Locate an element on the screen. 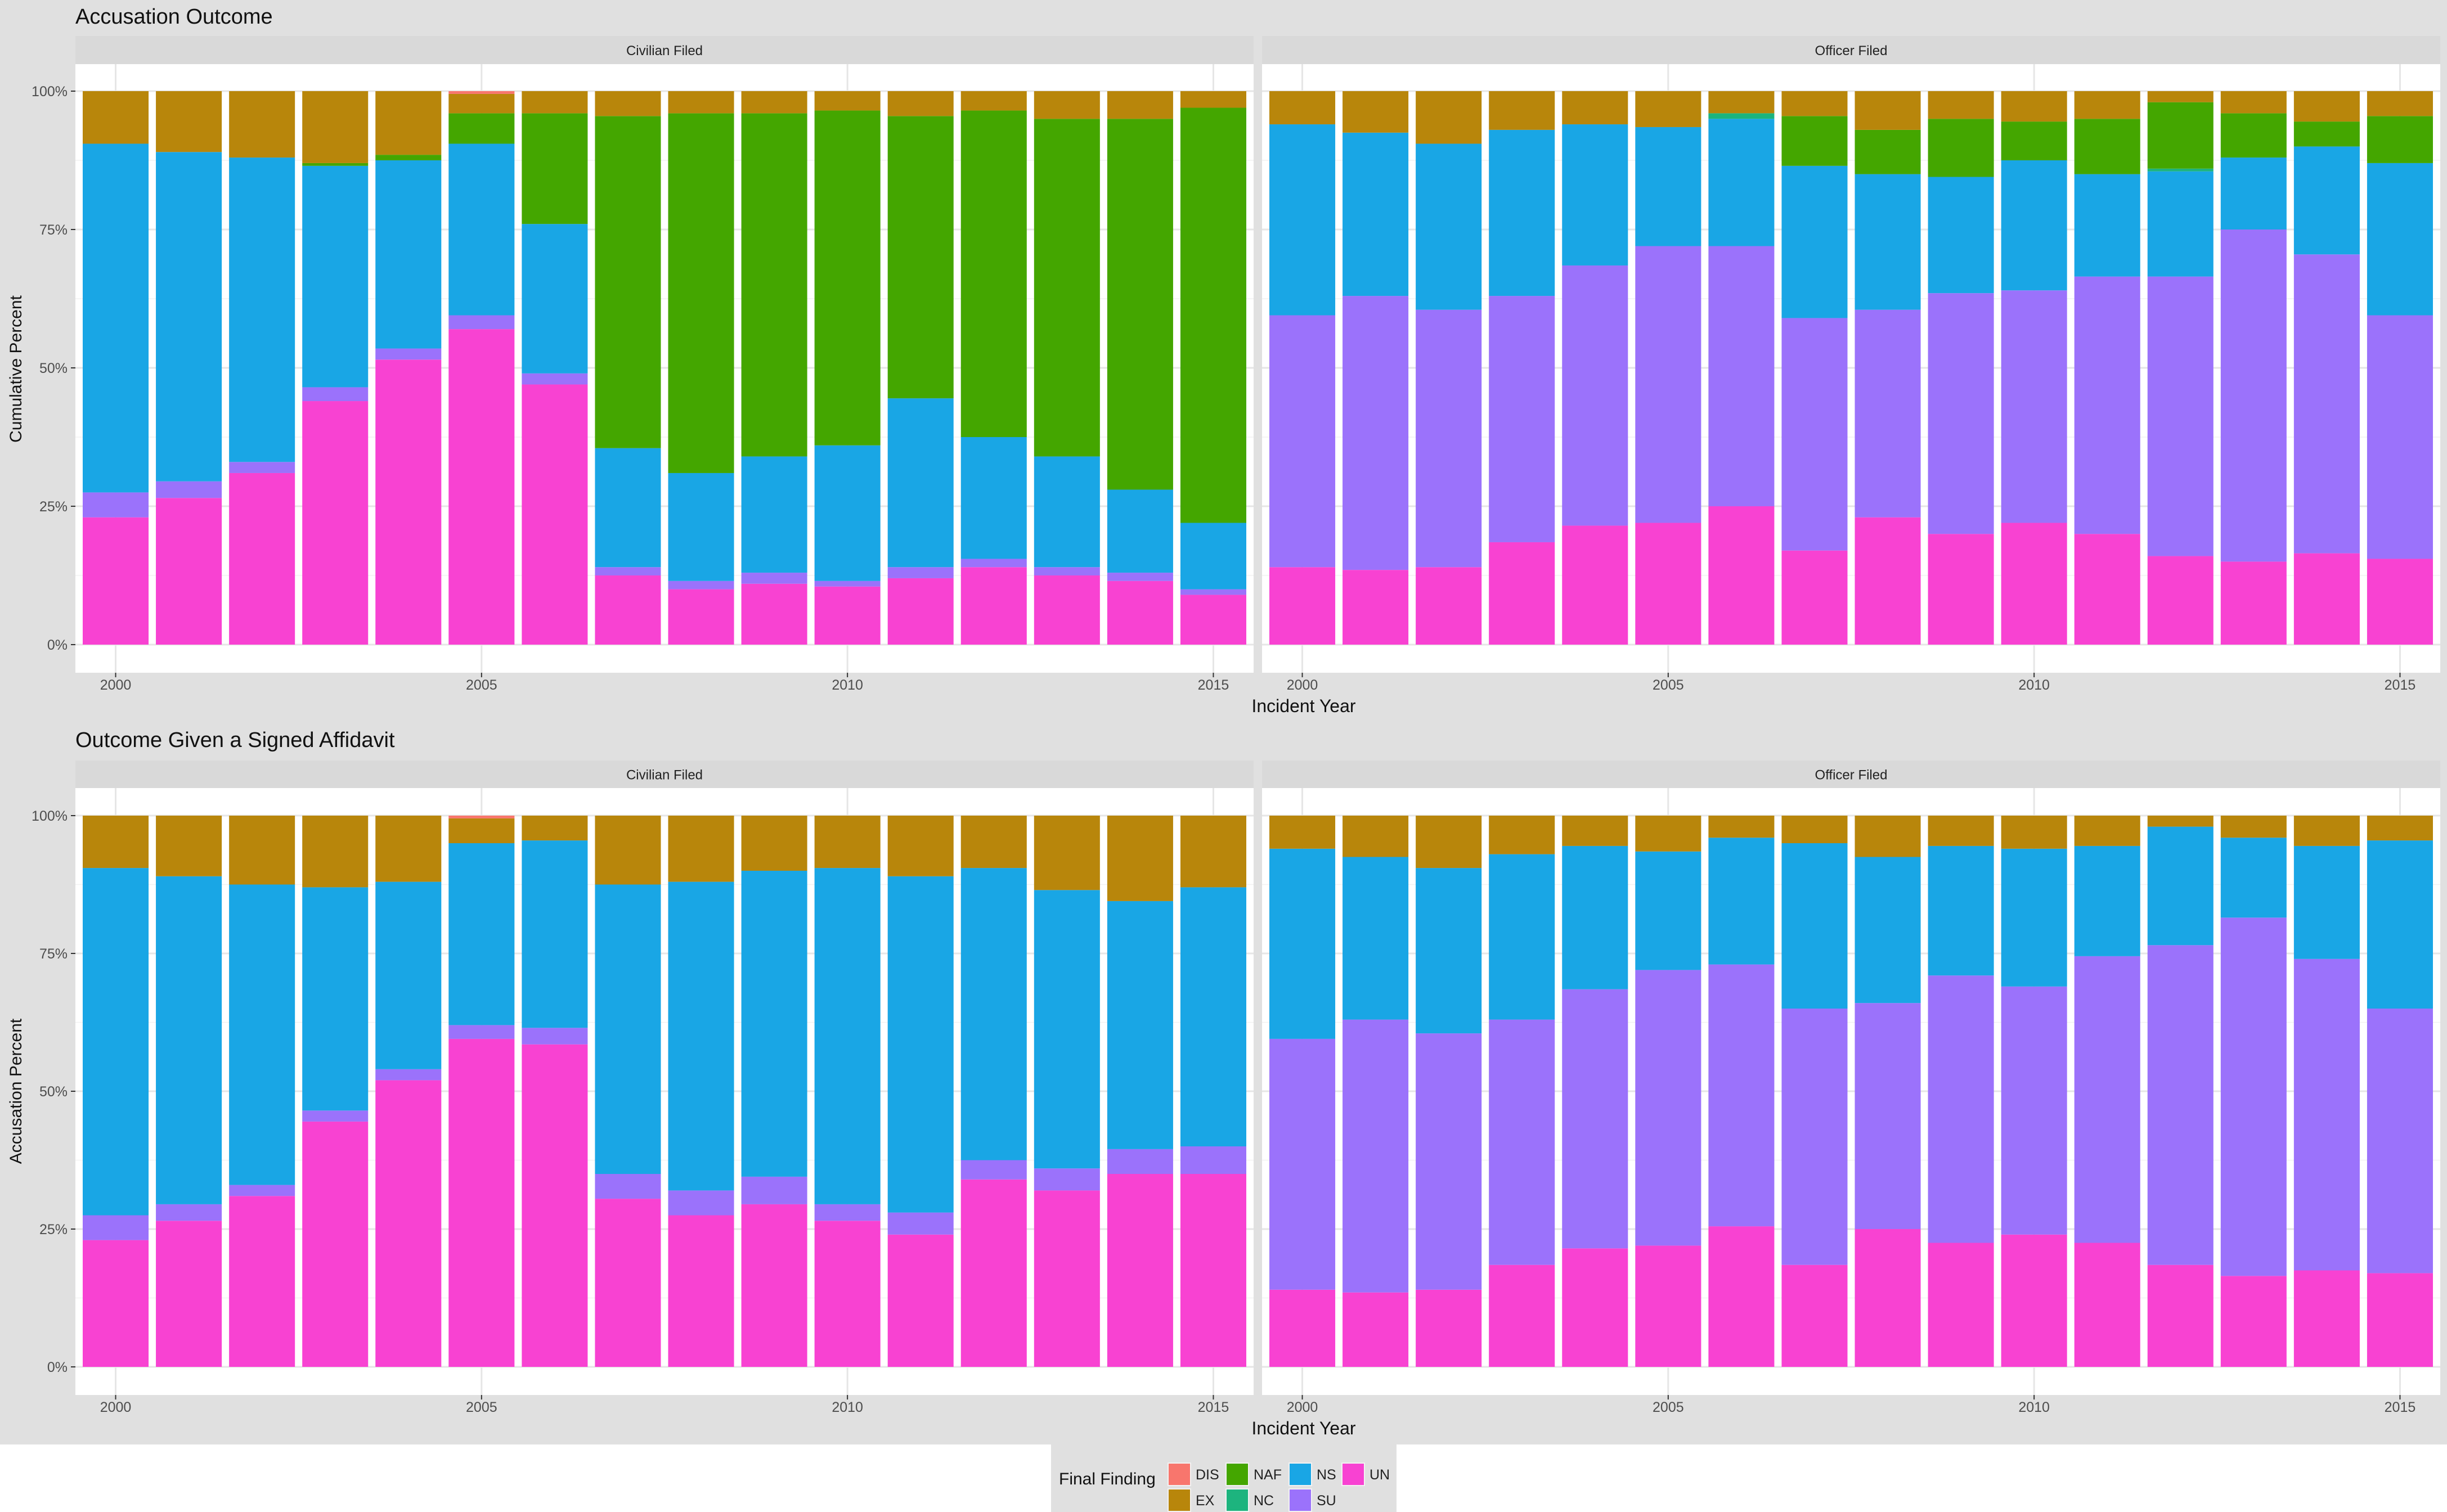  bar-segment-ex-2012 is located at coordinates (993, 842).